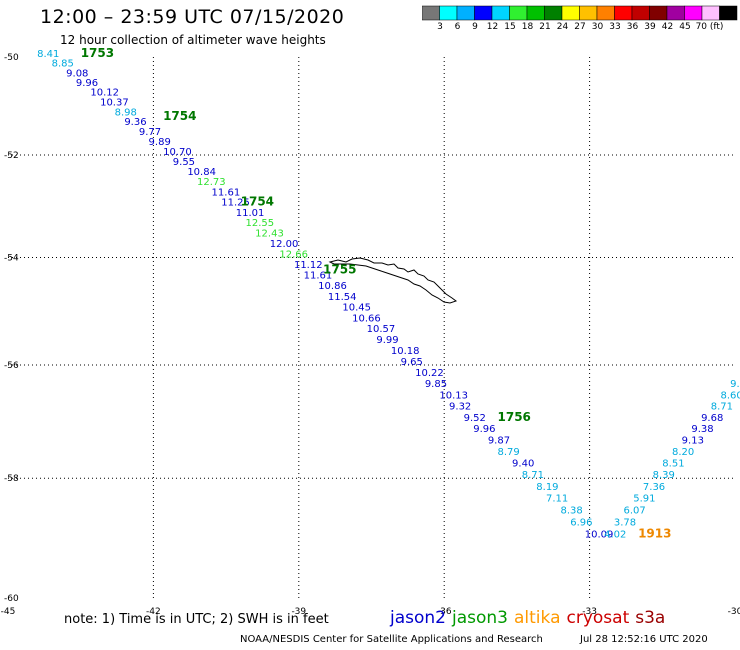  I want to click on swh-value: 10.57, so click(381, 329).